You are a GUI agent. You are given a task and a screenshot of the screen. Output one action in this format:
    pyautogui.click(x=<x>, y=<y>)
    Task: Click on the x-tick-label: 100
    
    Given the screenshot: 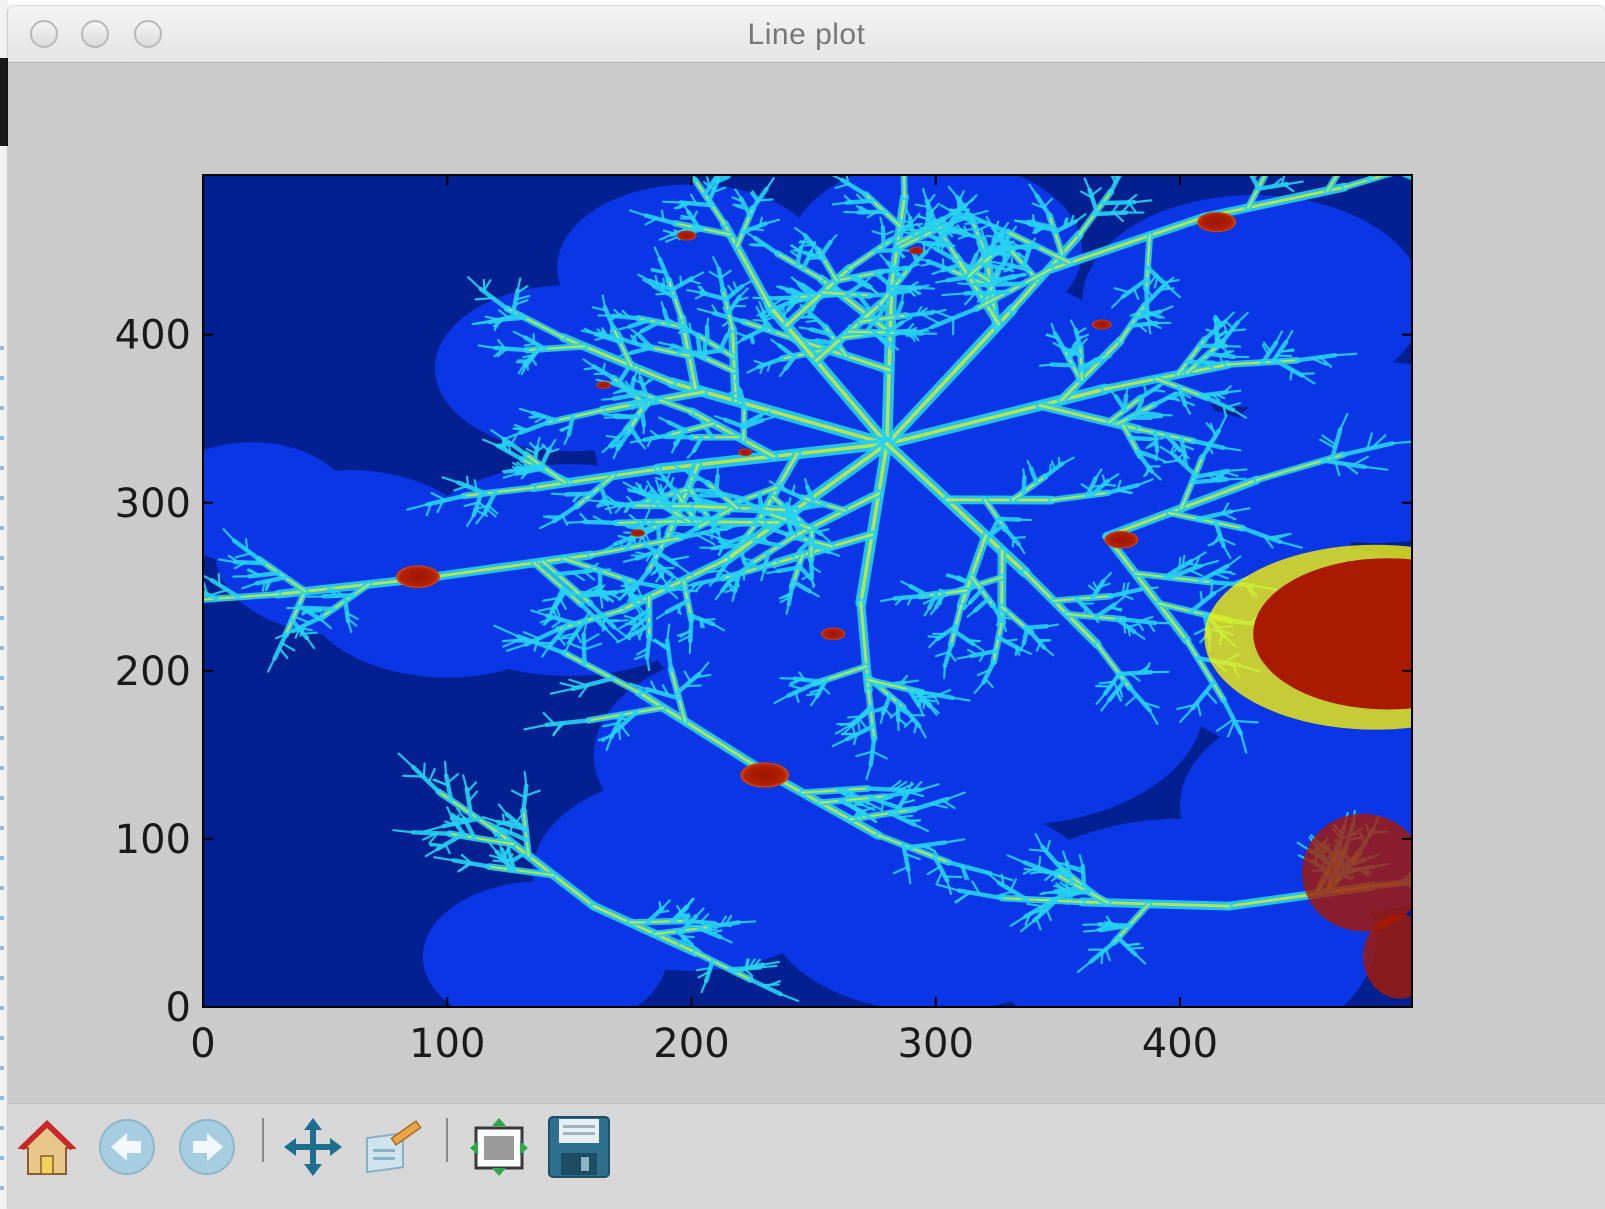 What is the action you would take?
    pyautogui.click(x=447, y=1044)
    